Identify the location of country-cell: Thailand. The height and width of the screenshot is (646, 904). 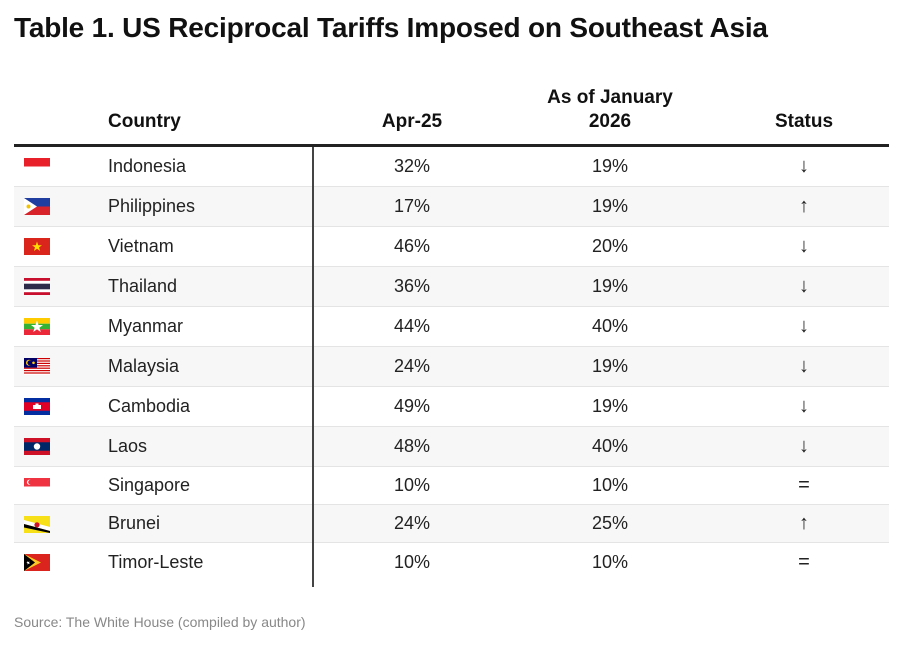
(143, 286).